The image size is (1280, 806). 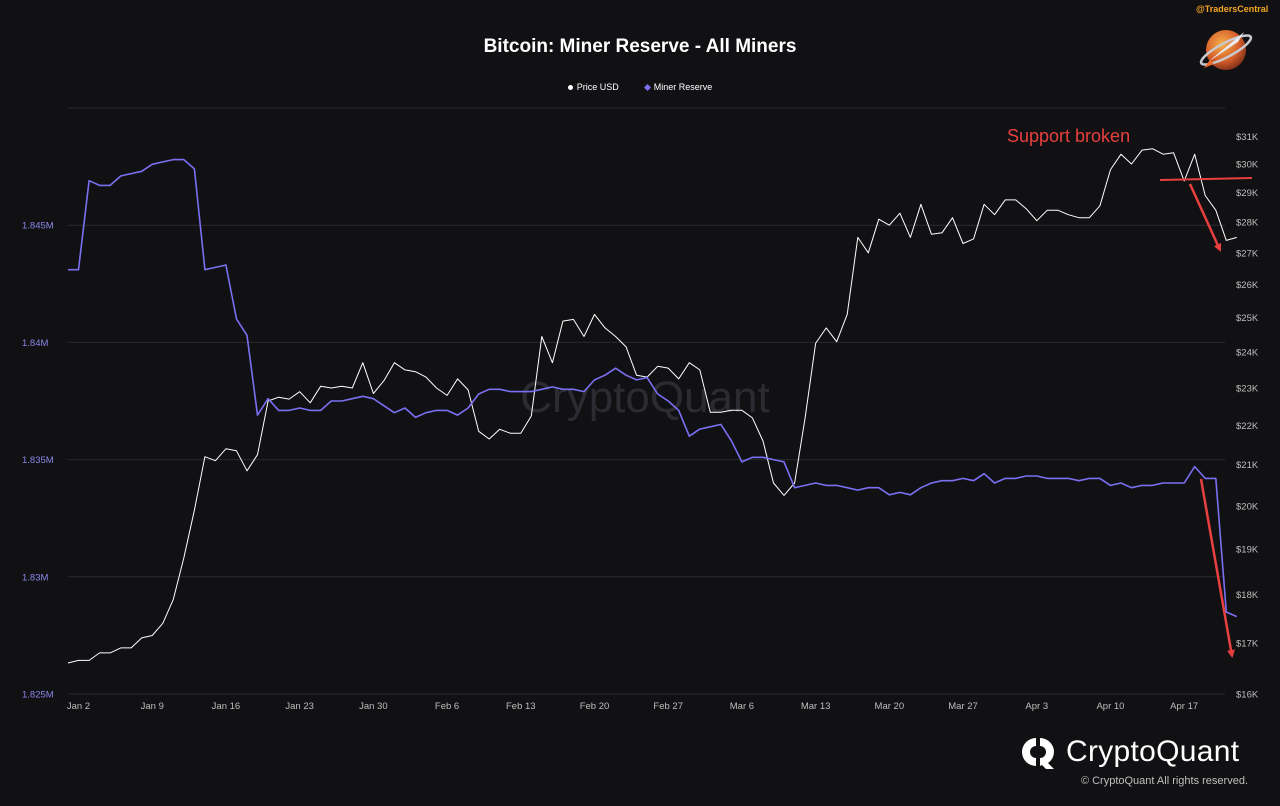 I want to click on right-axis-tick-label: $24K, so click(x=1247, y=353).